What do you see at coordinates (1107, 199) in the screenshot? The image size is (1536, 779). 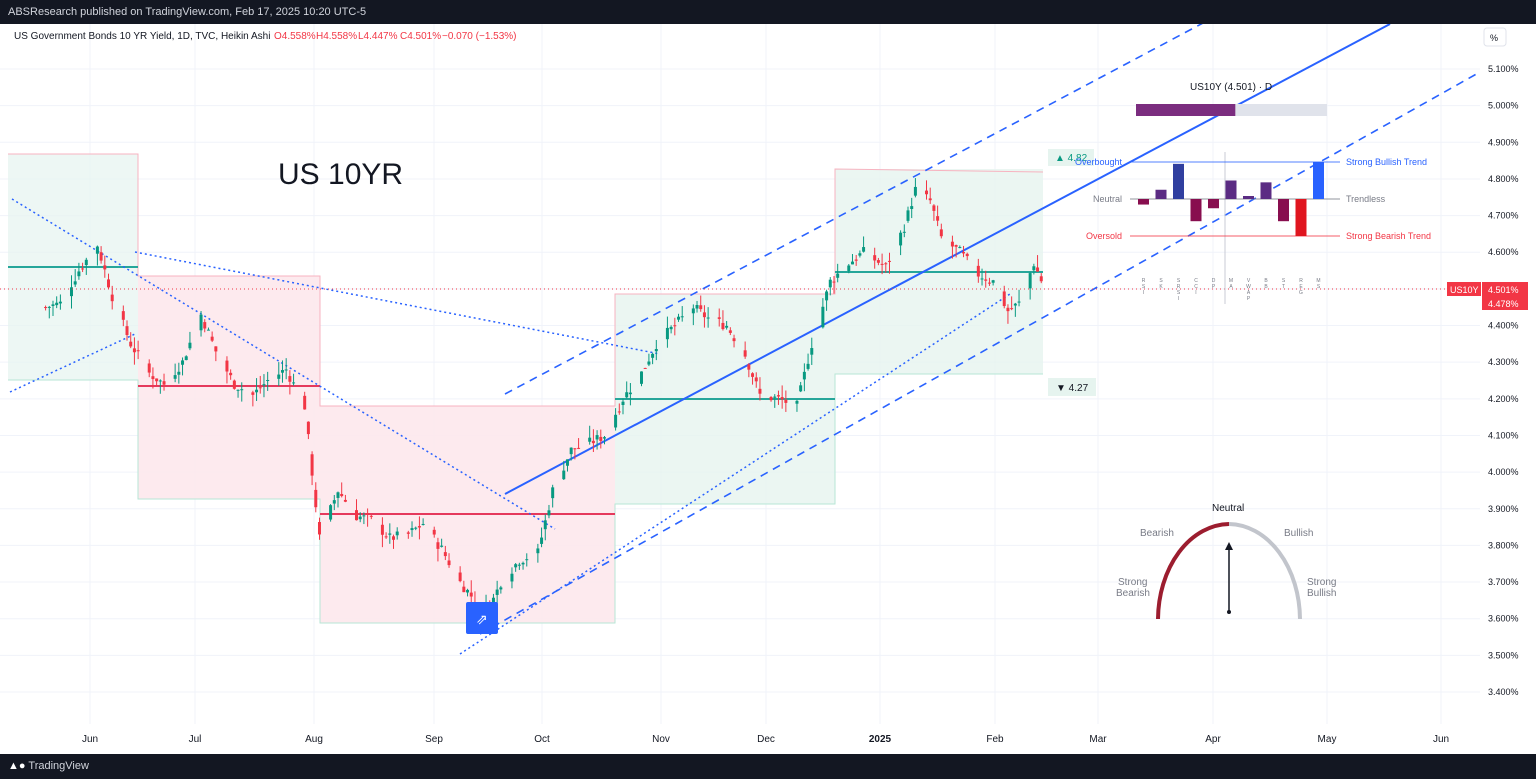 I see `indicator-level-left: Neutral` at bounding box center [1107, 199].